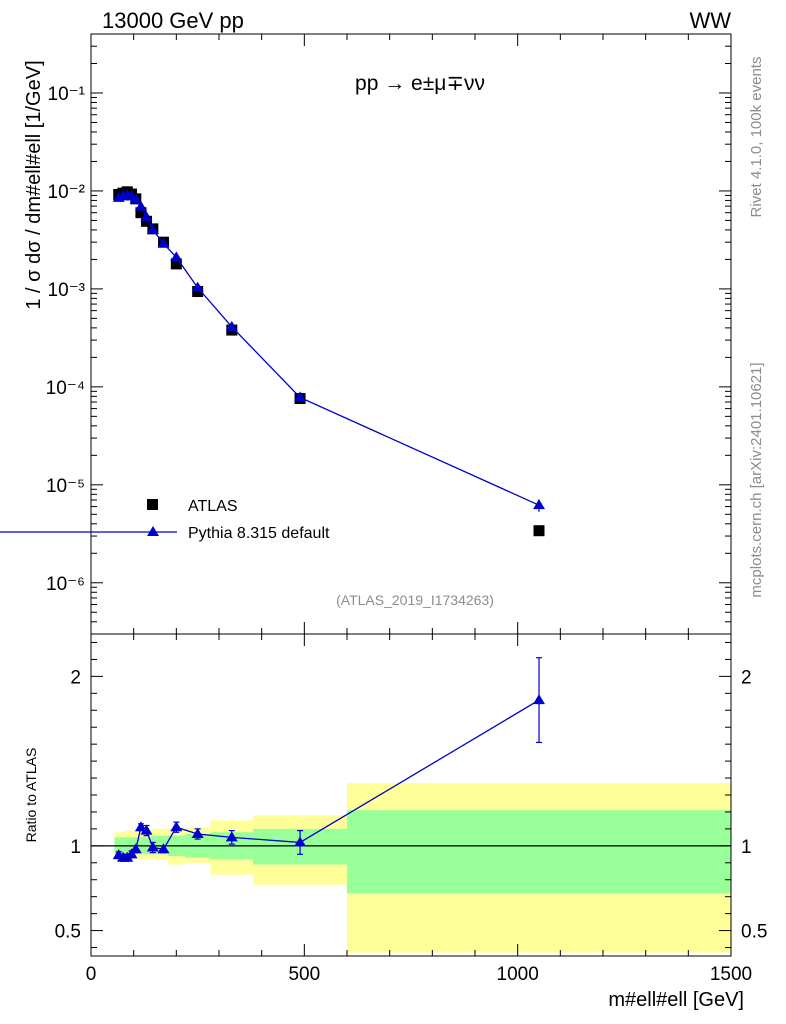  Describe the element at coordinates (304, 974) in the screenshot. I see `x-tick-label: 500` at that location.